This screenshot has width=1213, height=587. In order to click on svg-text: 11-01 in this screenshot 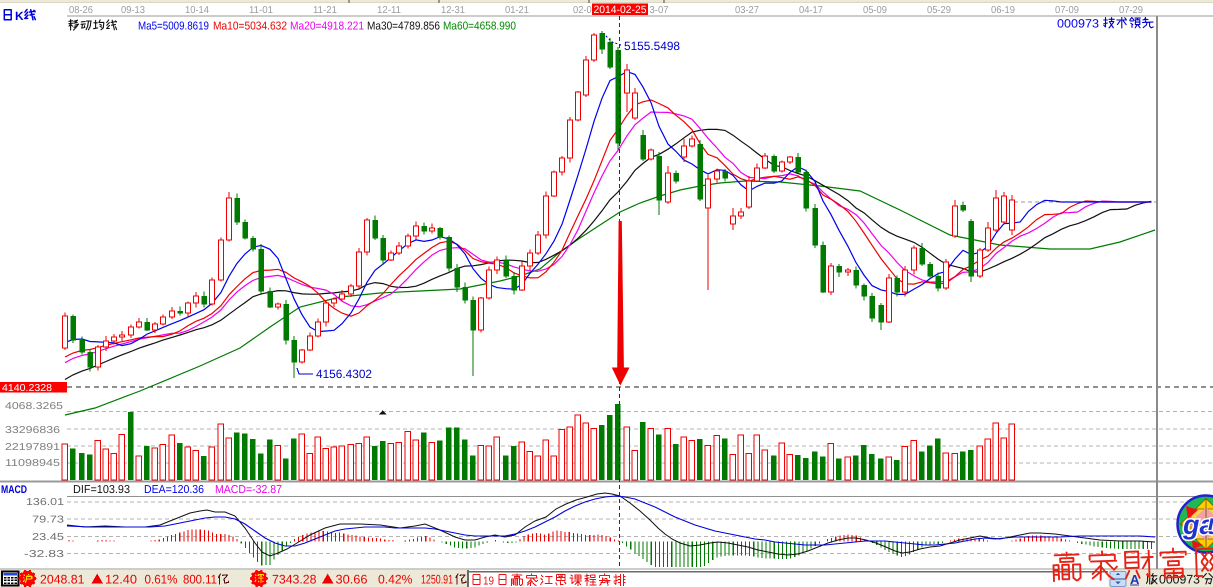, I will do `click(261, 10)`.